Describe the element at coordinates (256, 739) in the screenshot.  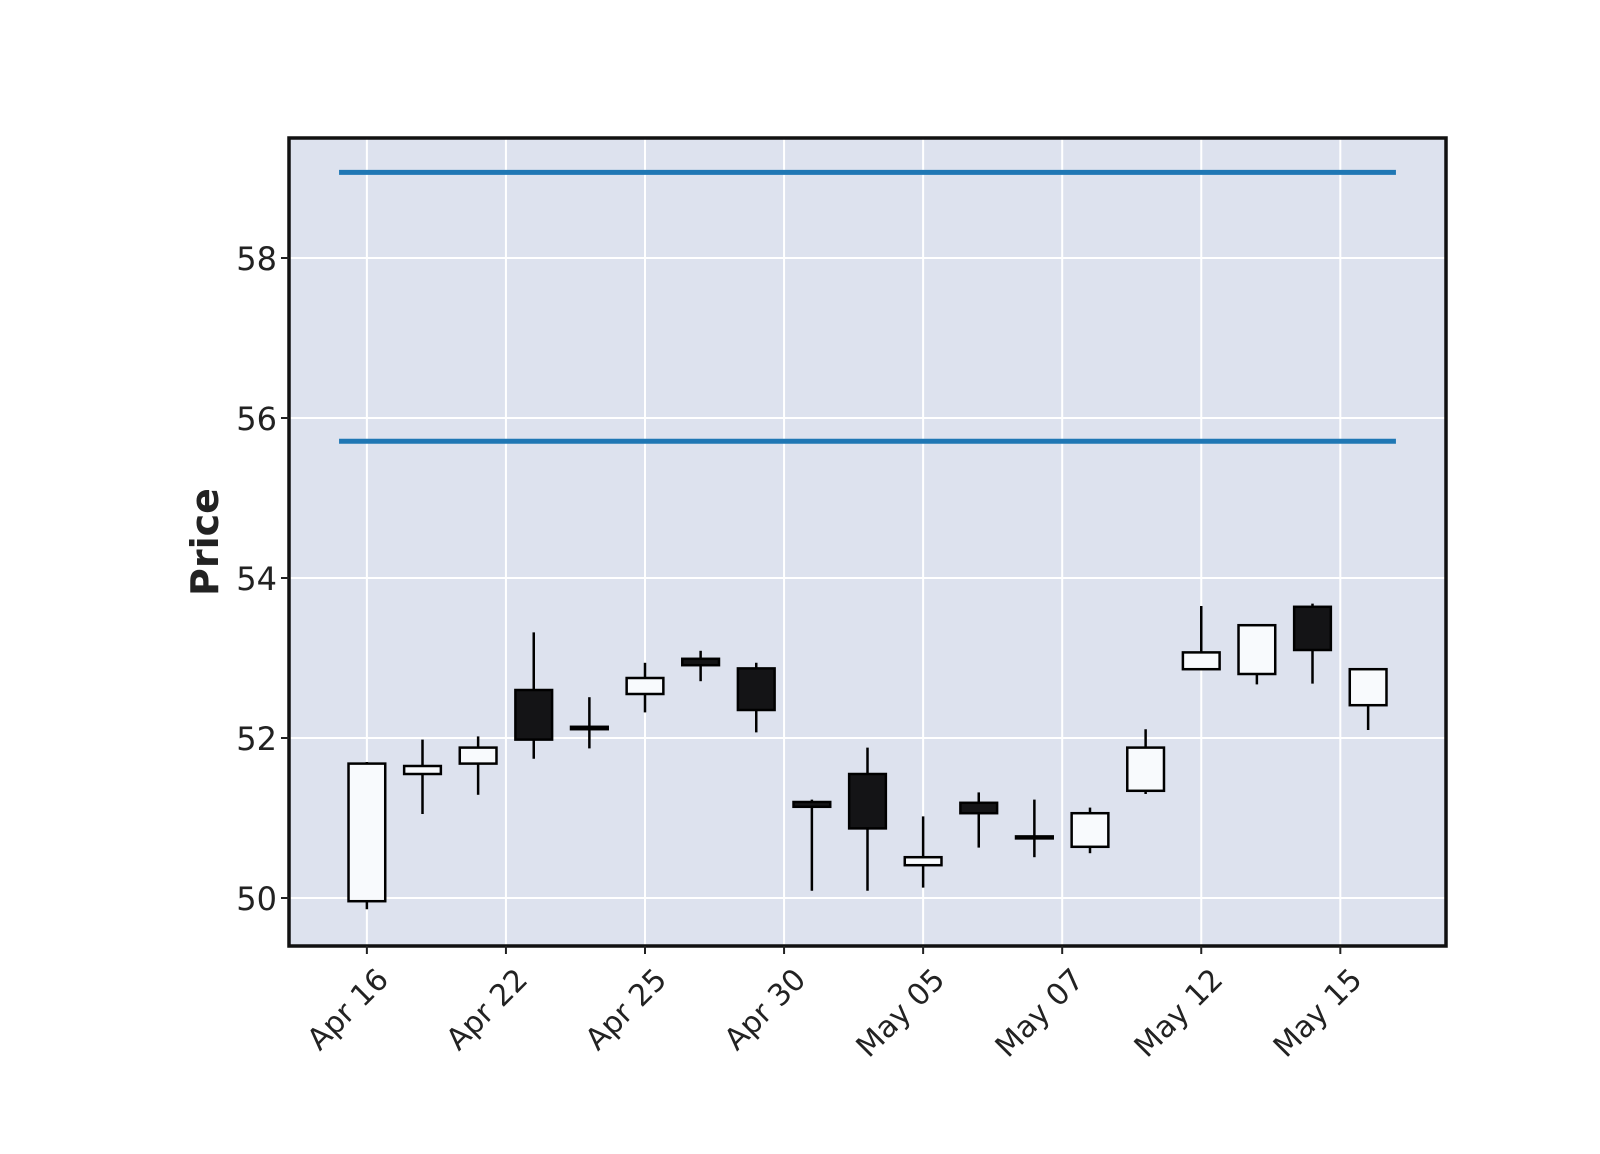
I see `y-tick-label: 52` at that location.